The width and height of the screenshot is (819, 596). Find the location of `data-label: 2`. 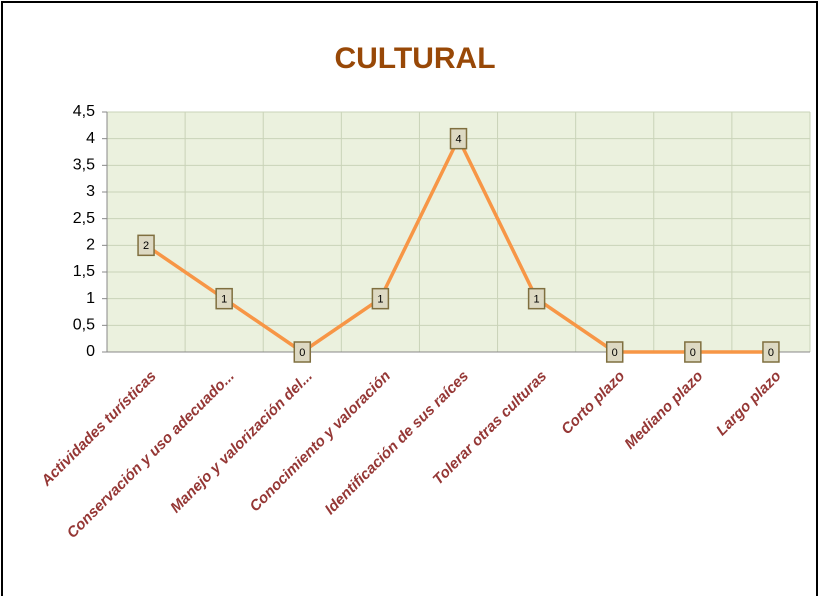

data-label: 2 is located at coordinates (146, 246).